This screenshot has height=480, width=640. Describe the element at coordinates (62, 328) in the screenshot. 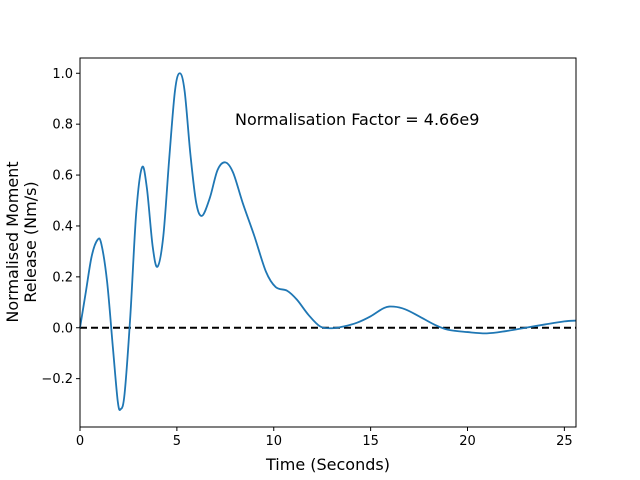

I see `y-tick-label: 0.0` at that location.